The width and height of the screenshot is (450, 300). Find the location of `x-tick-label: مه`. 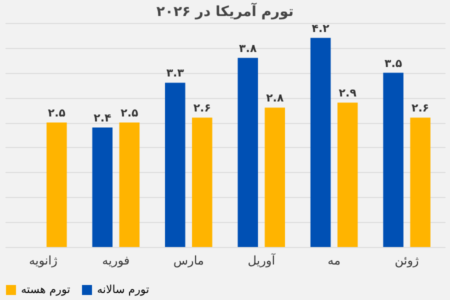

x-tick-label: مه is located at coordinates (334, 261).